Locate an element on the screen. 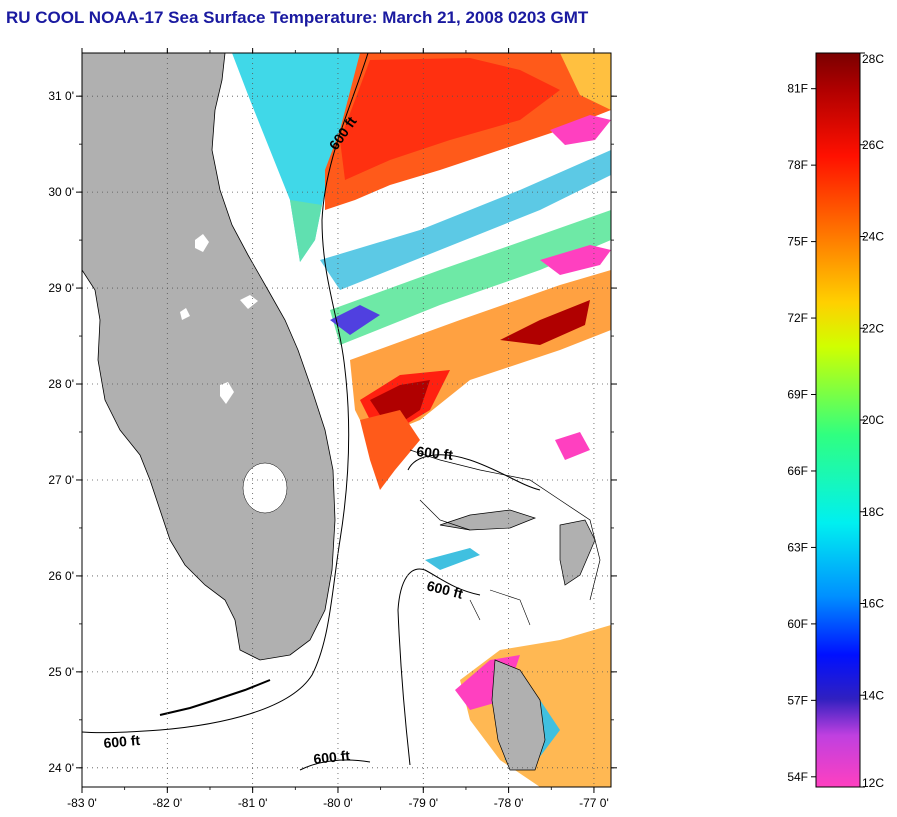 This screenshot has width=897, height=817. colorbar-fahrenheit-label: 72F is located at coordinates (797, 318).